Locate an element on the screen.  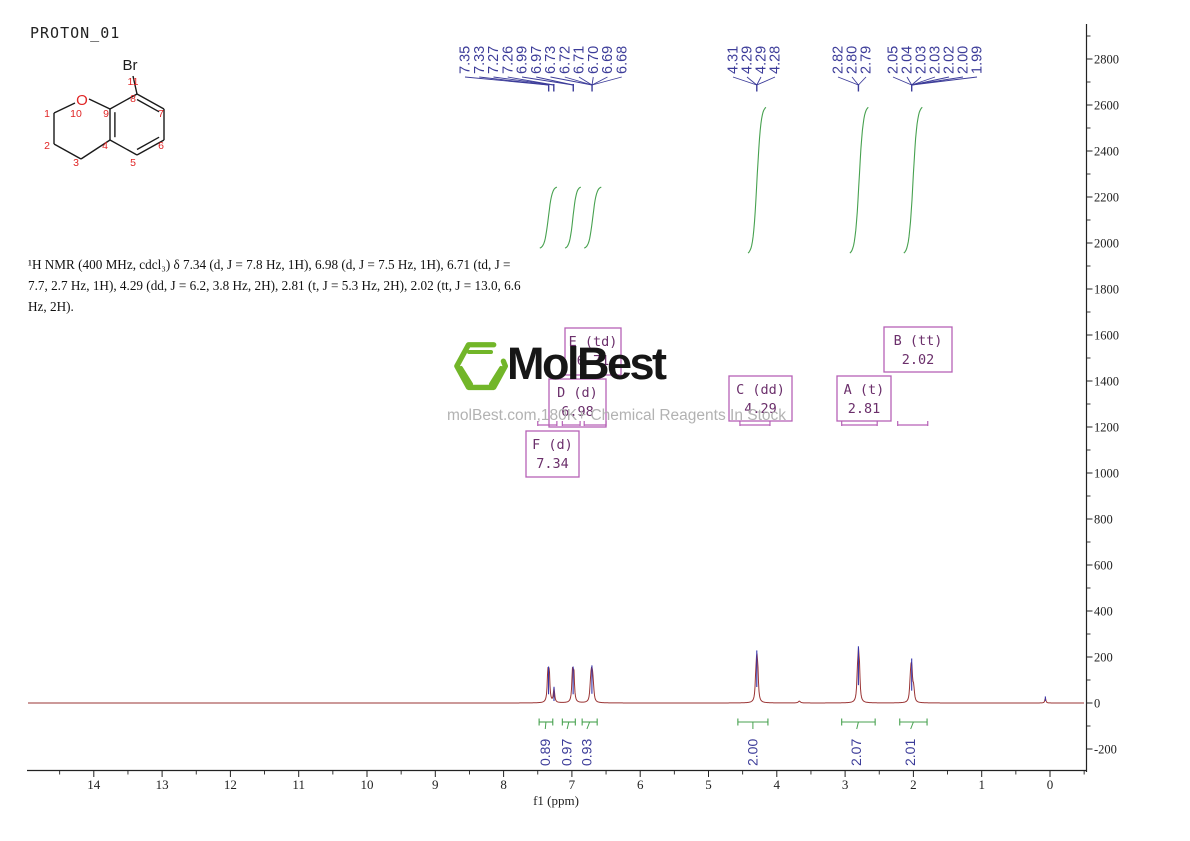
spectrum-trace is located at coordinates (556, 675).